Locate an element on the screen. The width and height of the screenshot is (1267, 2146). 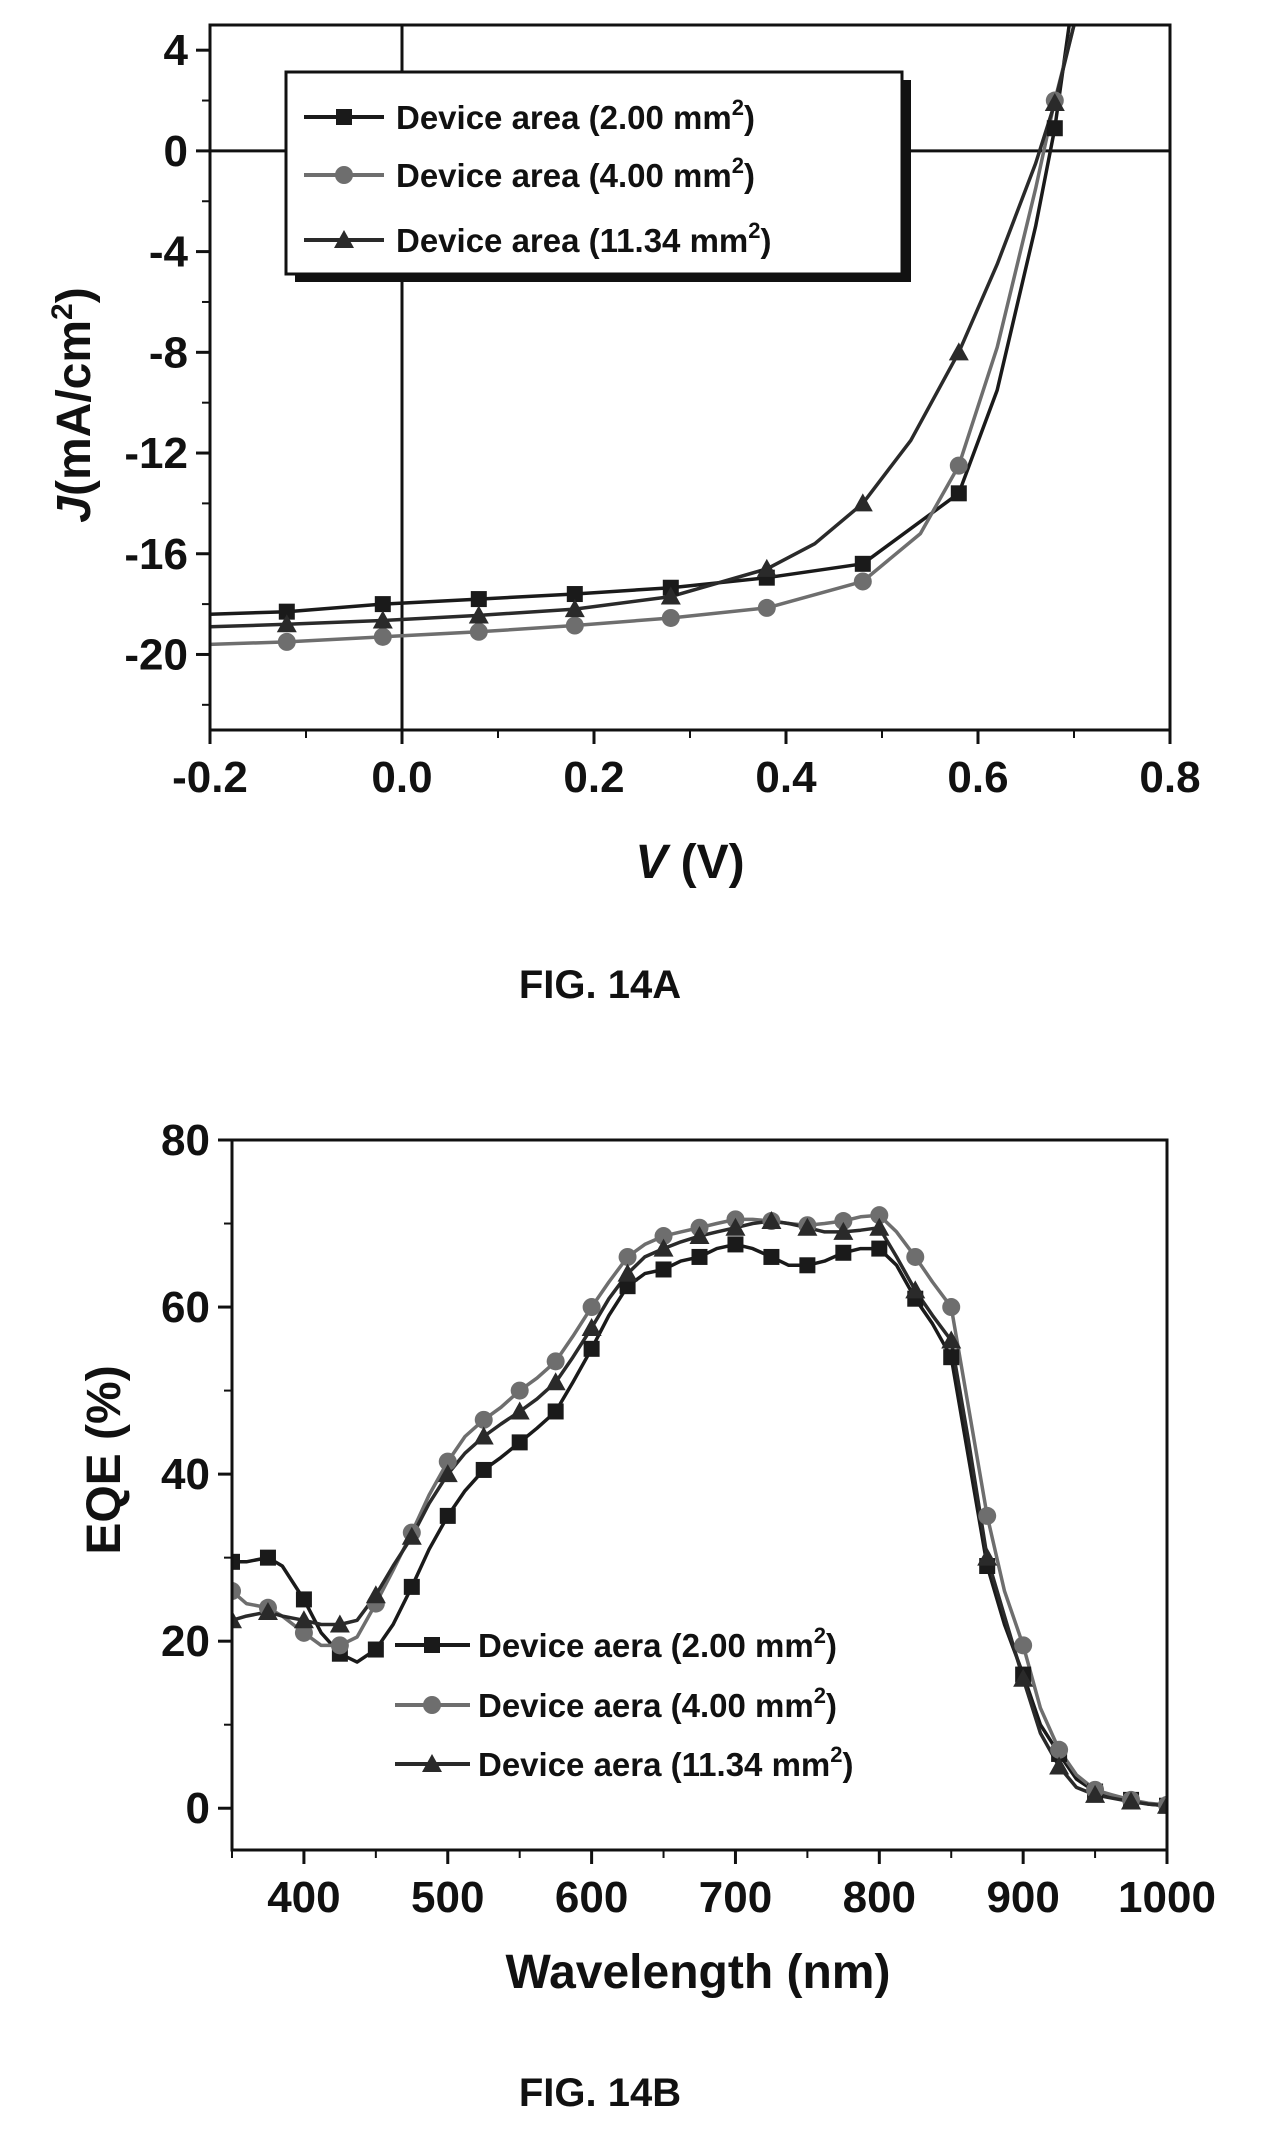
eqe-x-tick-label: 1000 is located at coordinates (1167, 1897).